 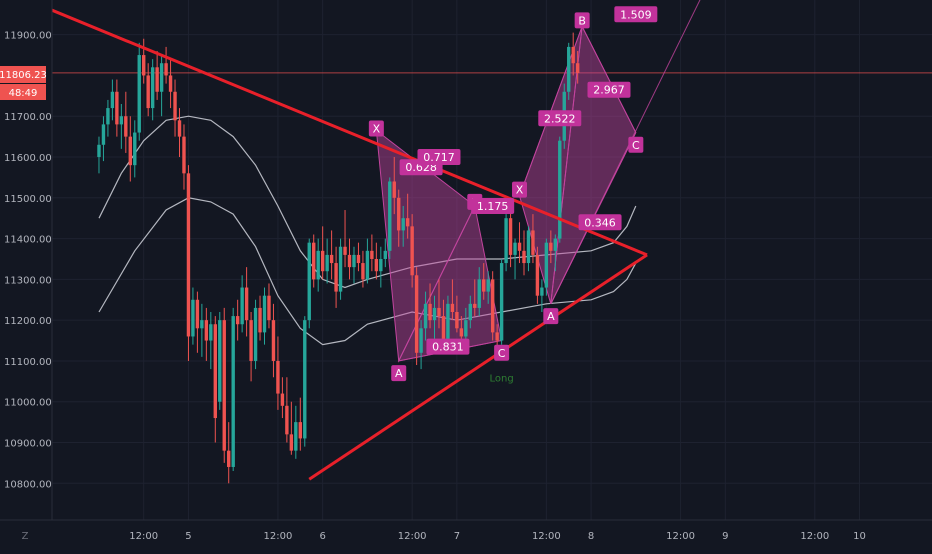 What do you see at coordinates (28, 199) in the screenshot?
I see `price-tick-label: 11500.00` at bounding box center [28, 199].